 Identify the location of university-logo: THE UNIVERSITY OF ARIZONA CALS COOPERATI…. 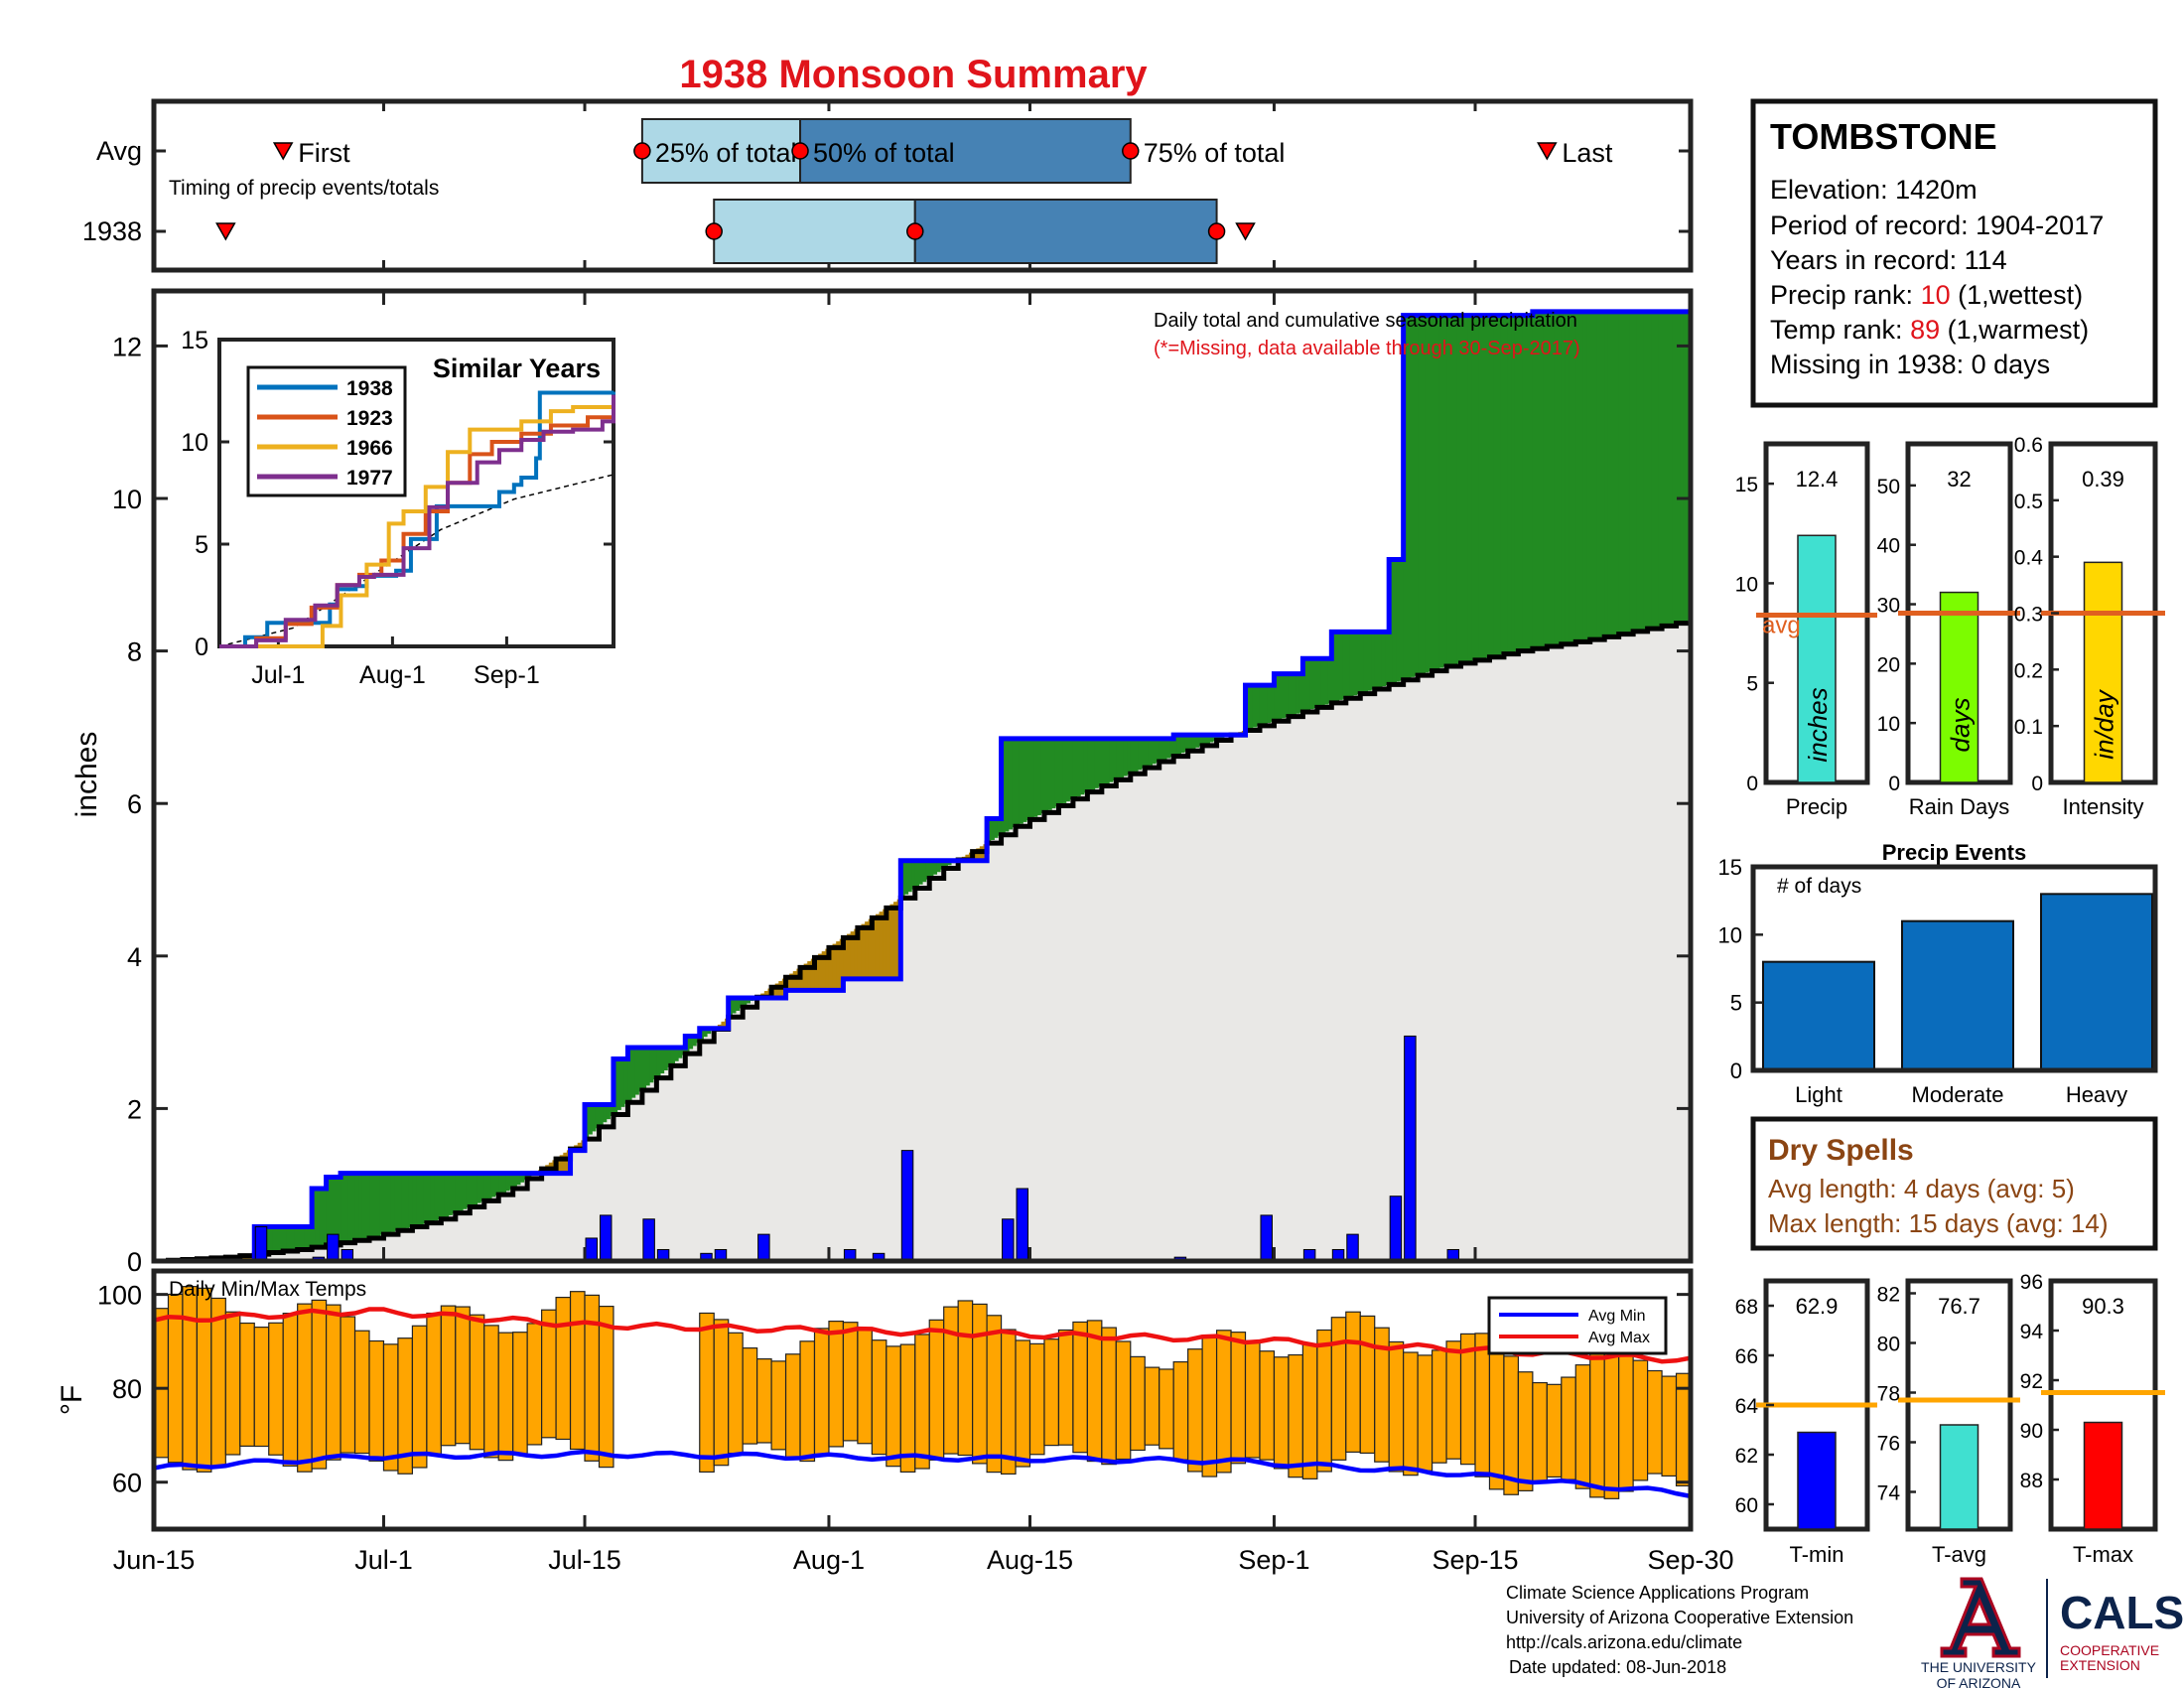
(2052, 1632).